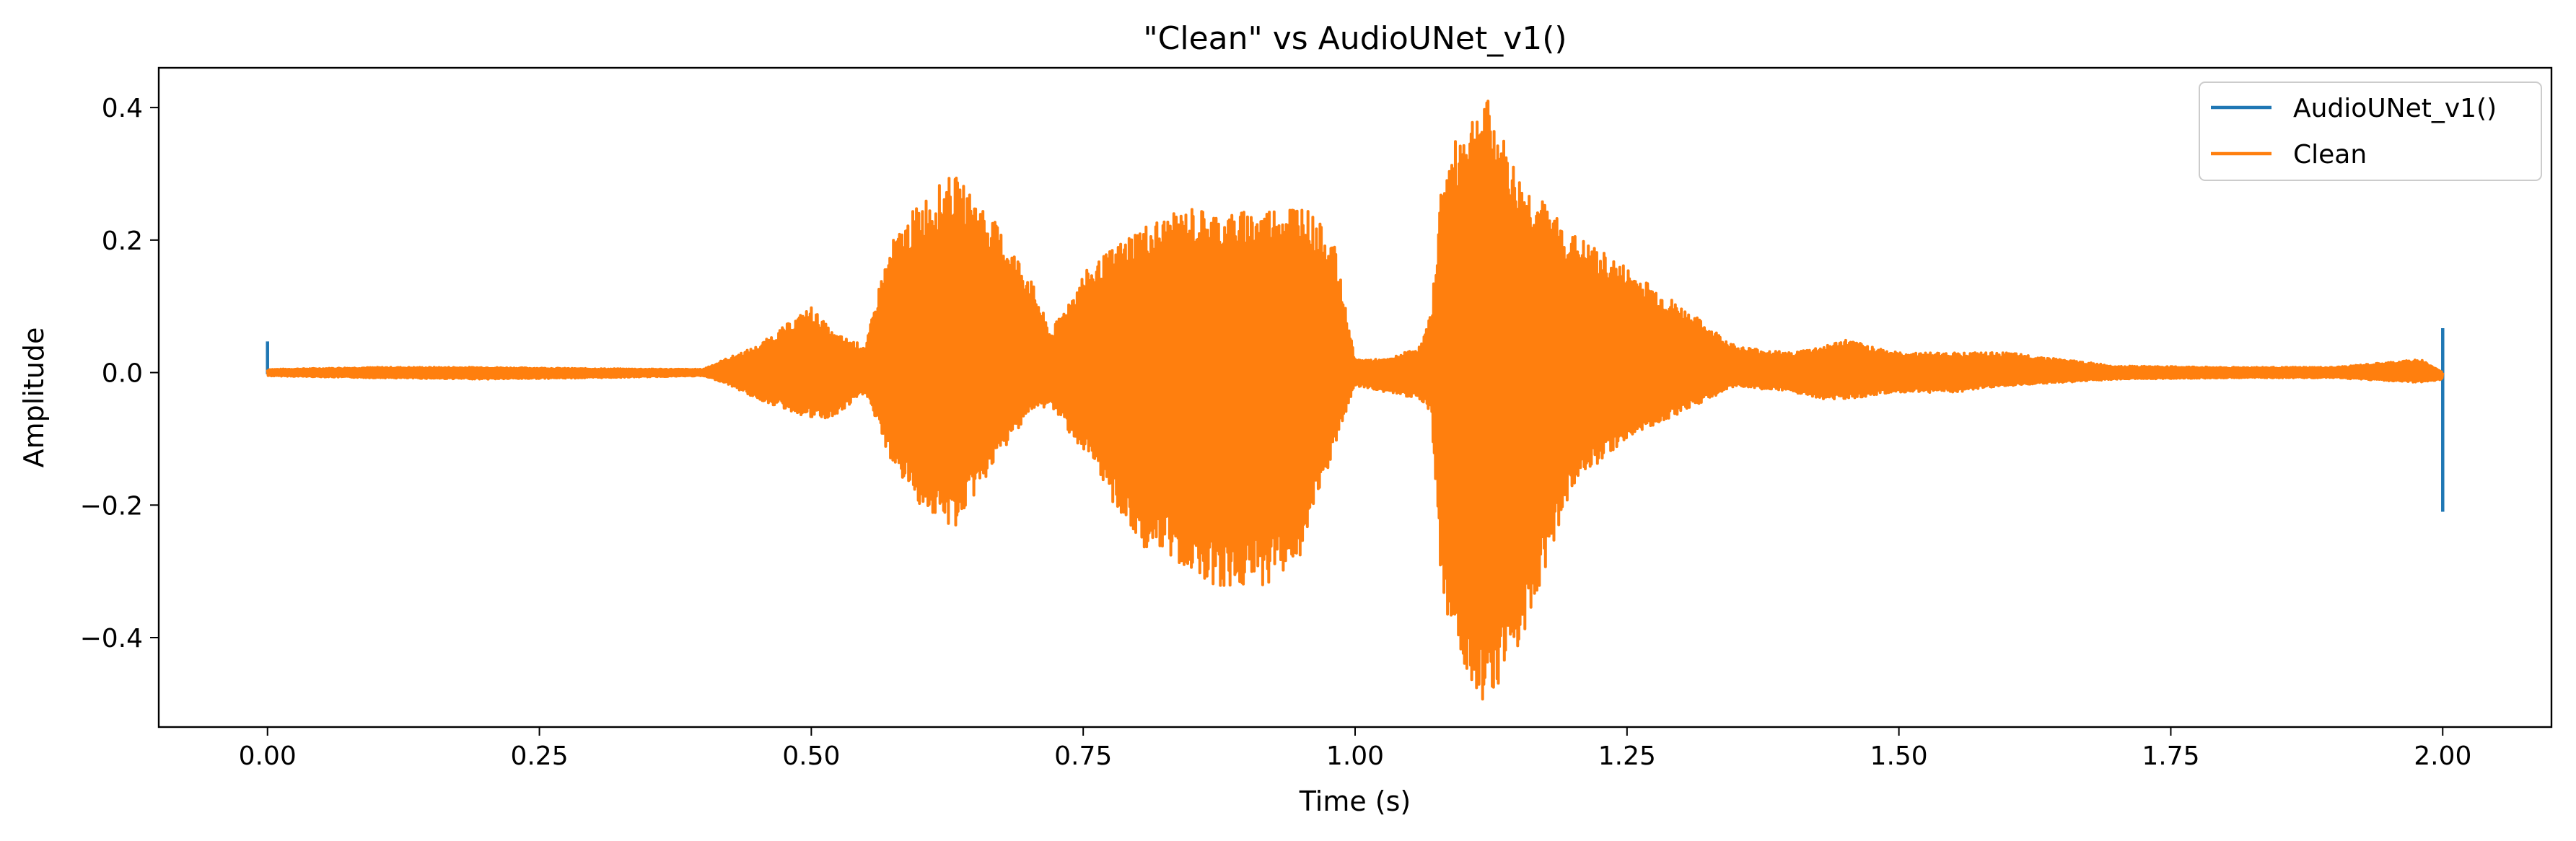 The width and height of the screenshot is (2576, 841). Describe the element at coordinates (1355, 801) in the screenshot. I see `x-axis-label: Time (s)` at that location.